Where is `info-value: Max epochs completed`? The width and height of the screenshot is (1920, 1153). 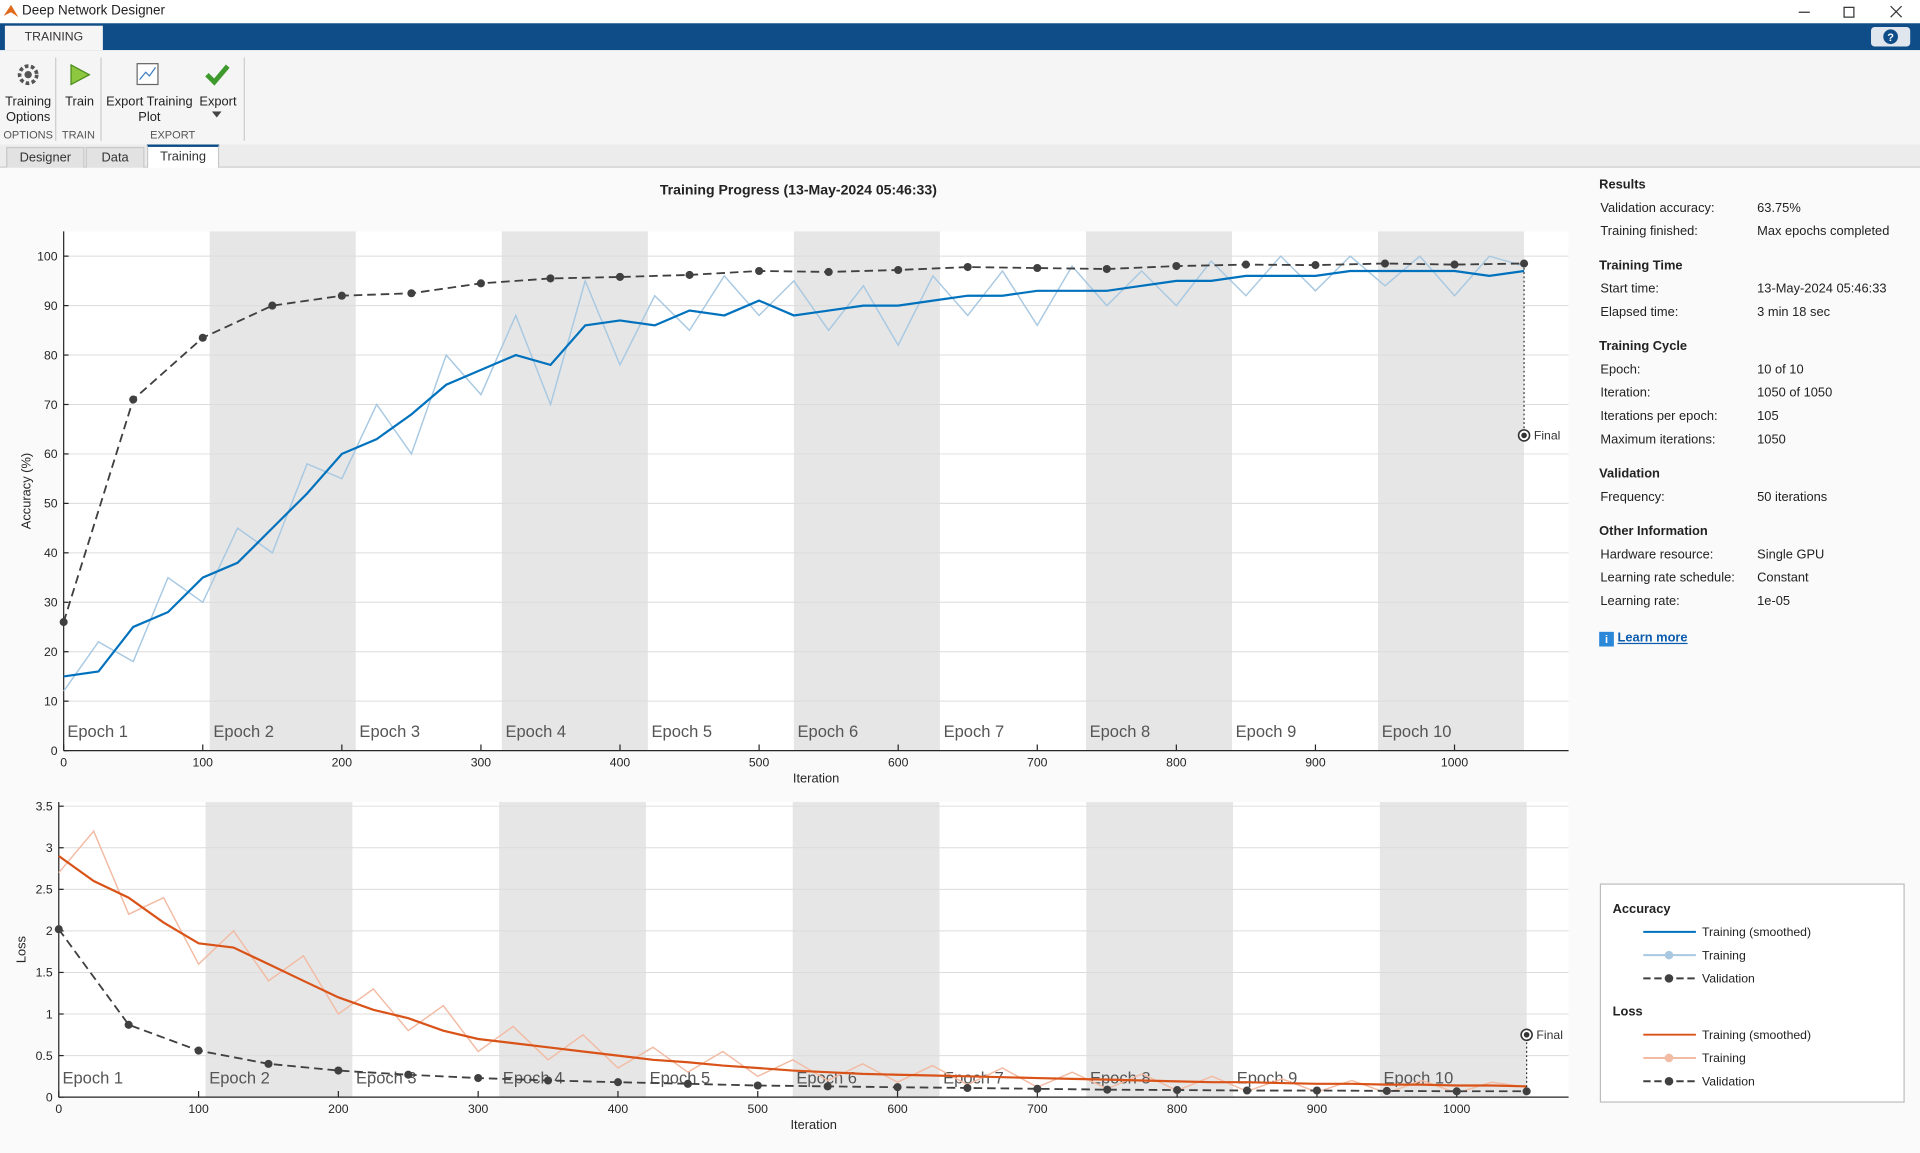
info-value: Max epochs completed is located at coordinates (1823, 231).